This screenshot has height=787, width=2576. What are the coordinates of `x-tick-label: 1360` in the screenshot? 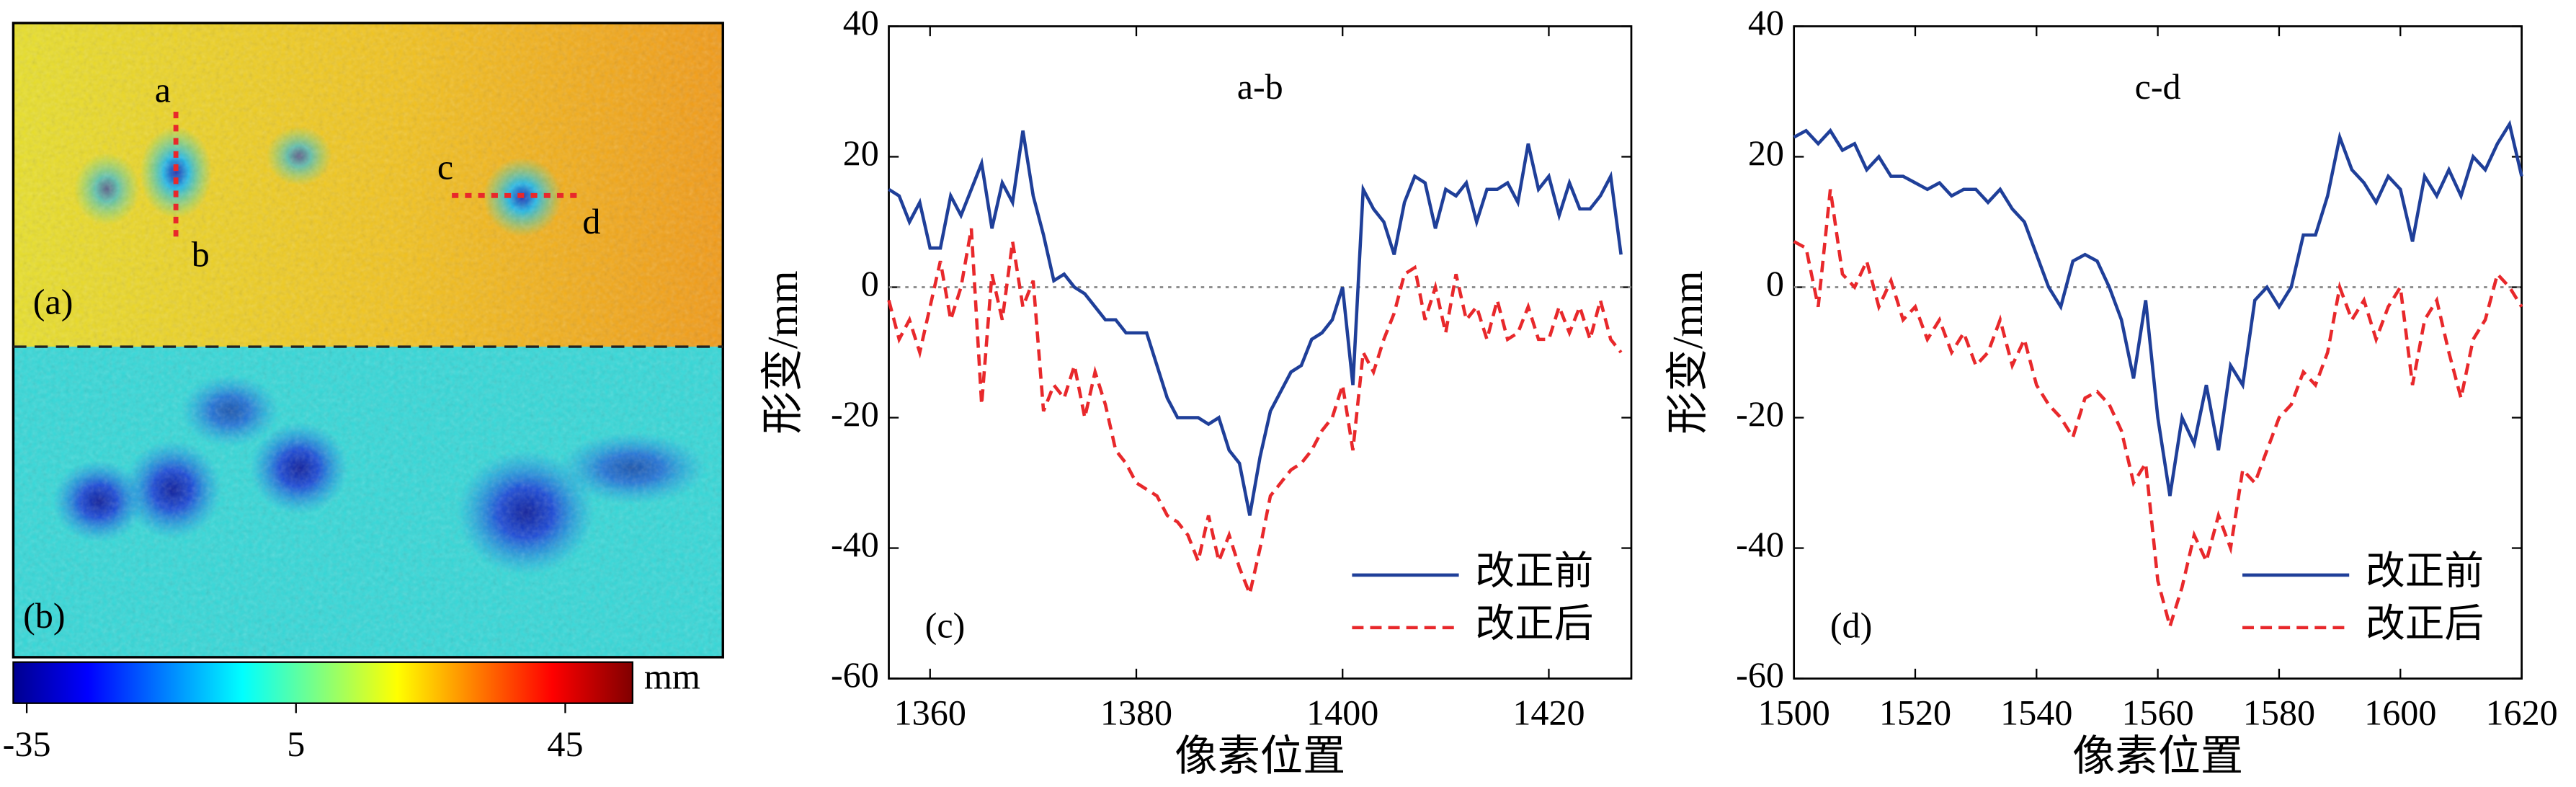 It's located at (930, 712).